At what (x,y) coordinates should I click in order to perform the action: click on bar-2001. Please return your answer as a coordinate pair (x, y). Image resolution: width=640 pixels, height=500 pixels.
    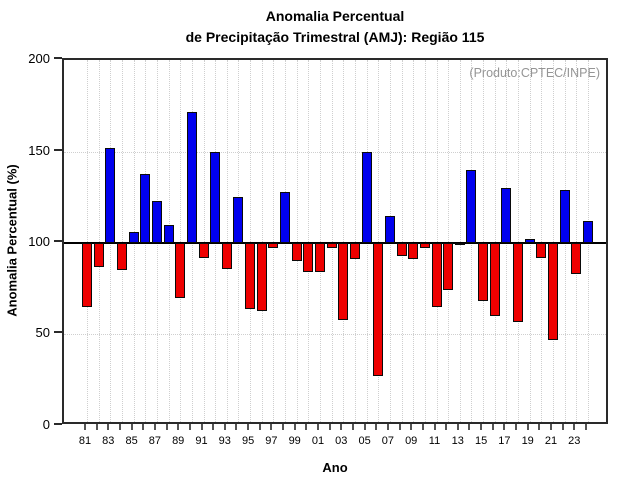
    Looking at the image, I should click on (320, 258).